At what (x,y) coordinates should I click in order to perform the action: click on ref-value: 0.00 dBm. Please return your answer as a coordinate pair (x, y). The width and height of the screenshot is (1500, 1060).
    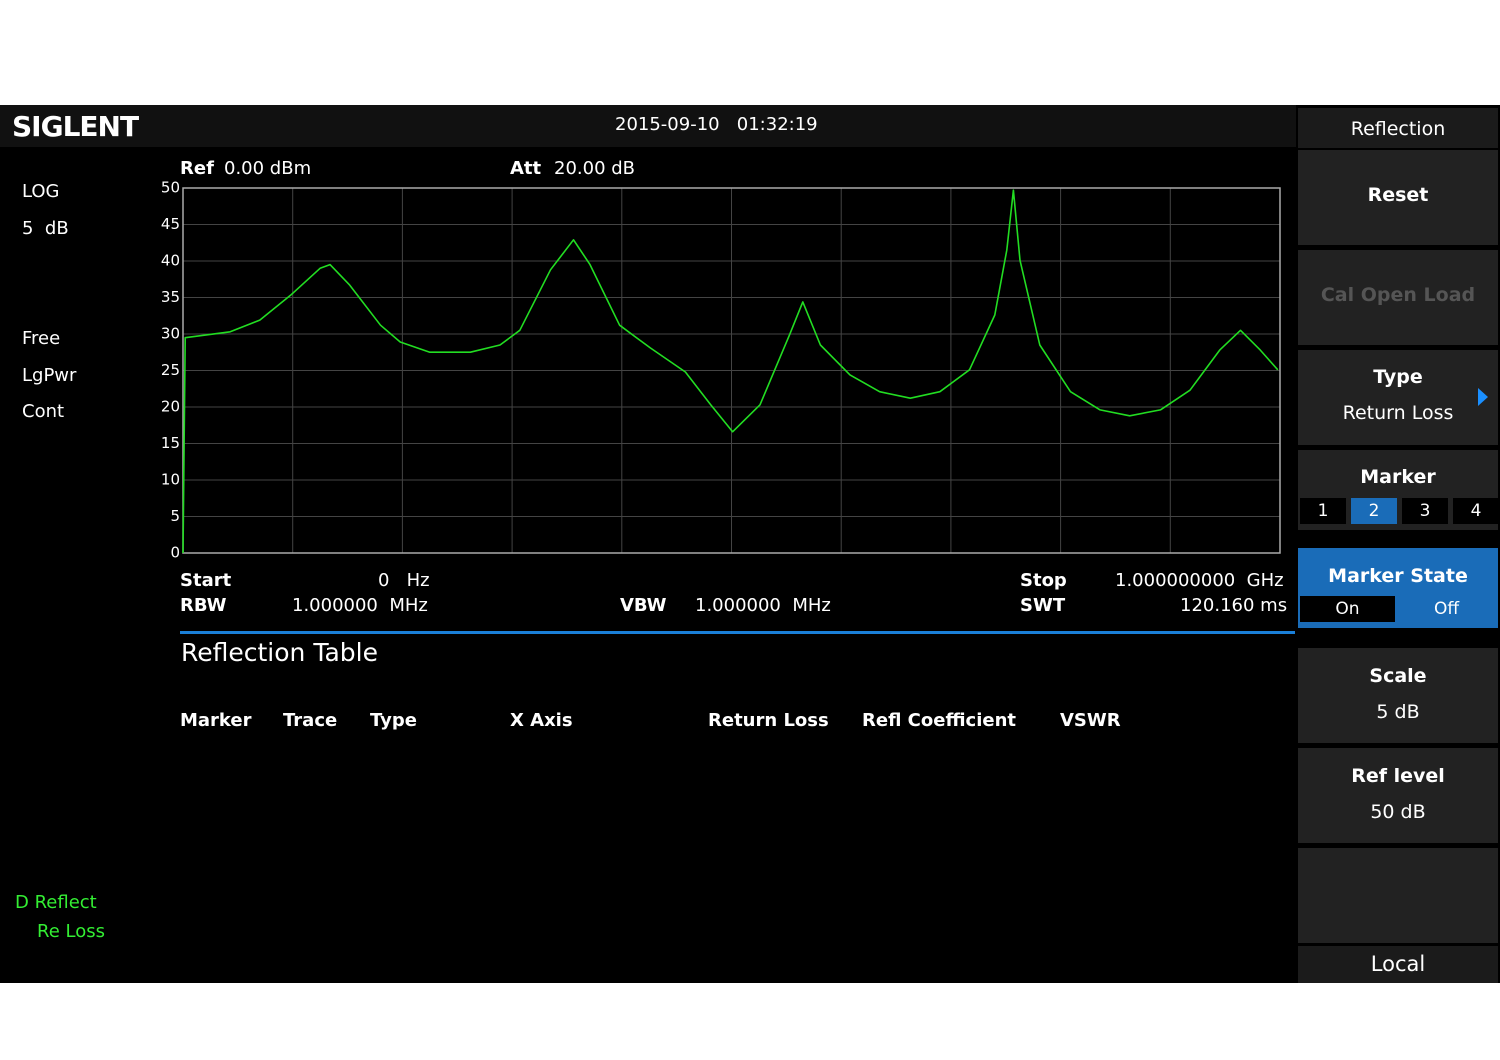
    Looking at the image, I should click on (268, 168).